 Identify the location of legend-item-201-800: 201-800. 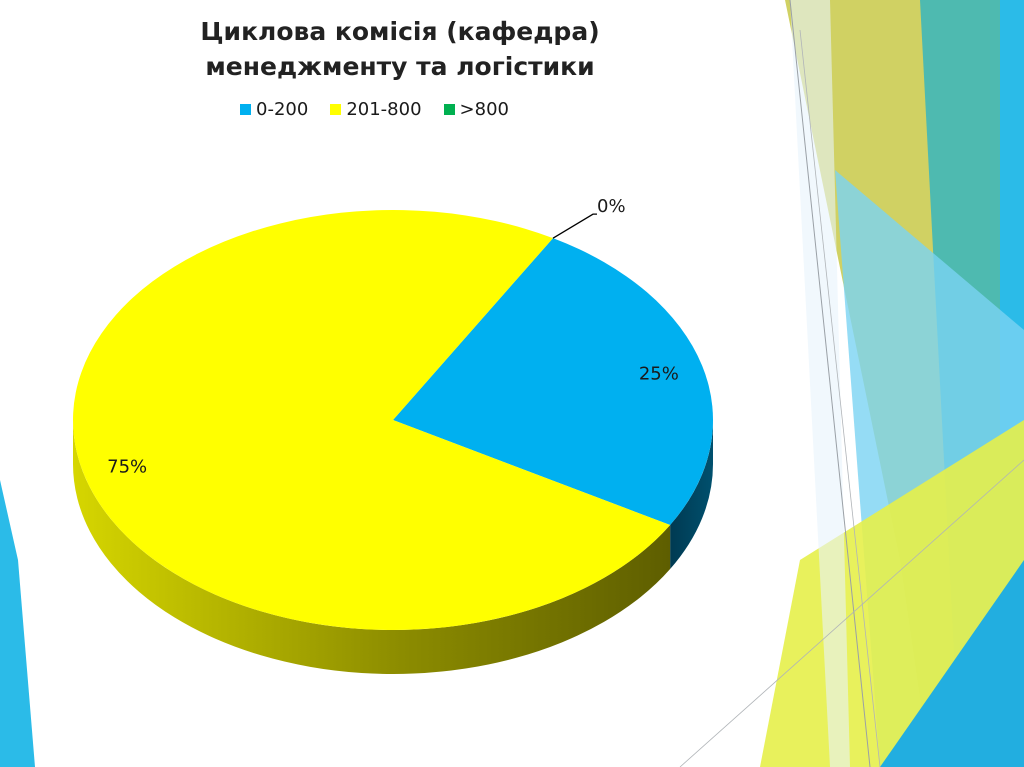
(376, 109).